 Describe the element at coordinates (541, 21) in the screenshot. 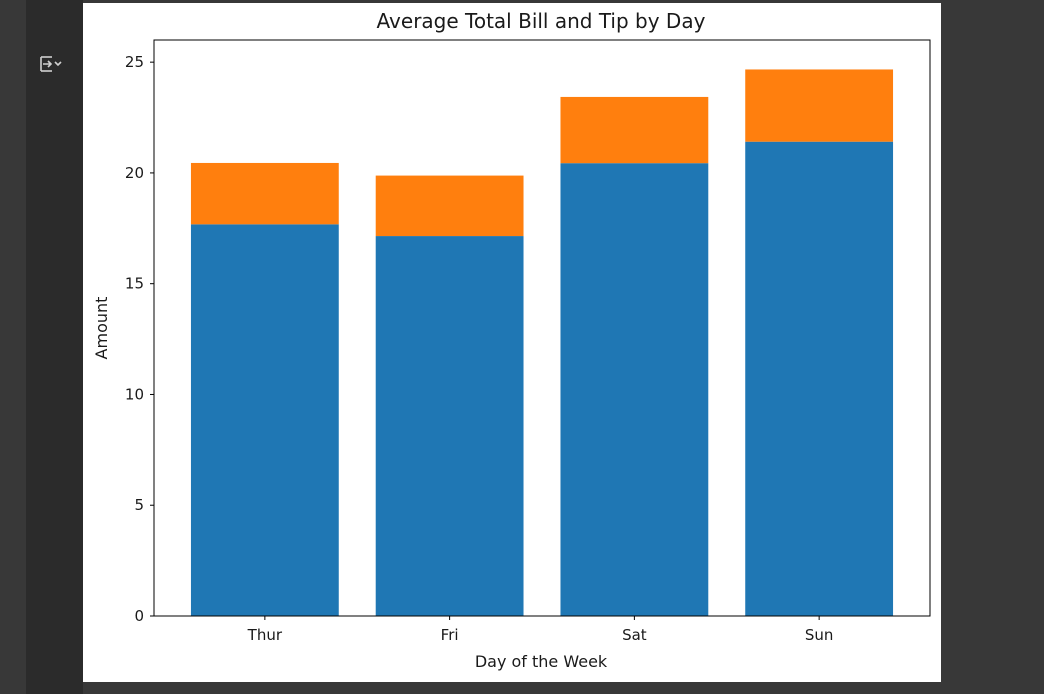

I see `chart-title: Average Total Bill and Tip by Day` at that location.